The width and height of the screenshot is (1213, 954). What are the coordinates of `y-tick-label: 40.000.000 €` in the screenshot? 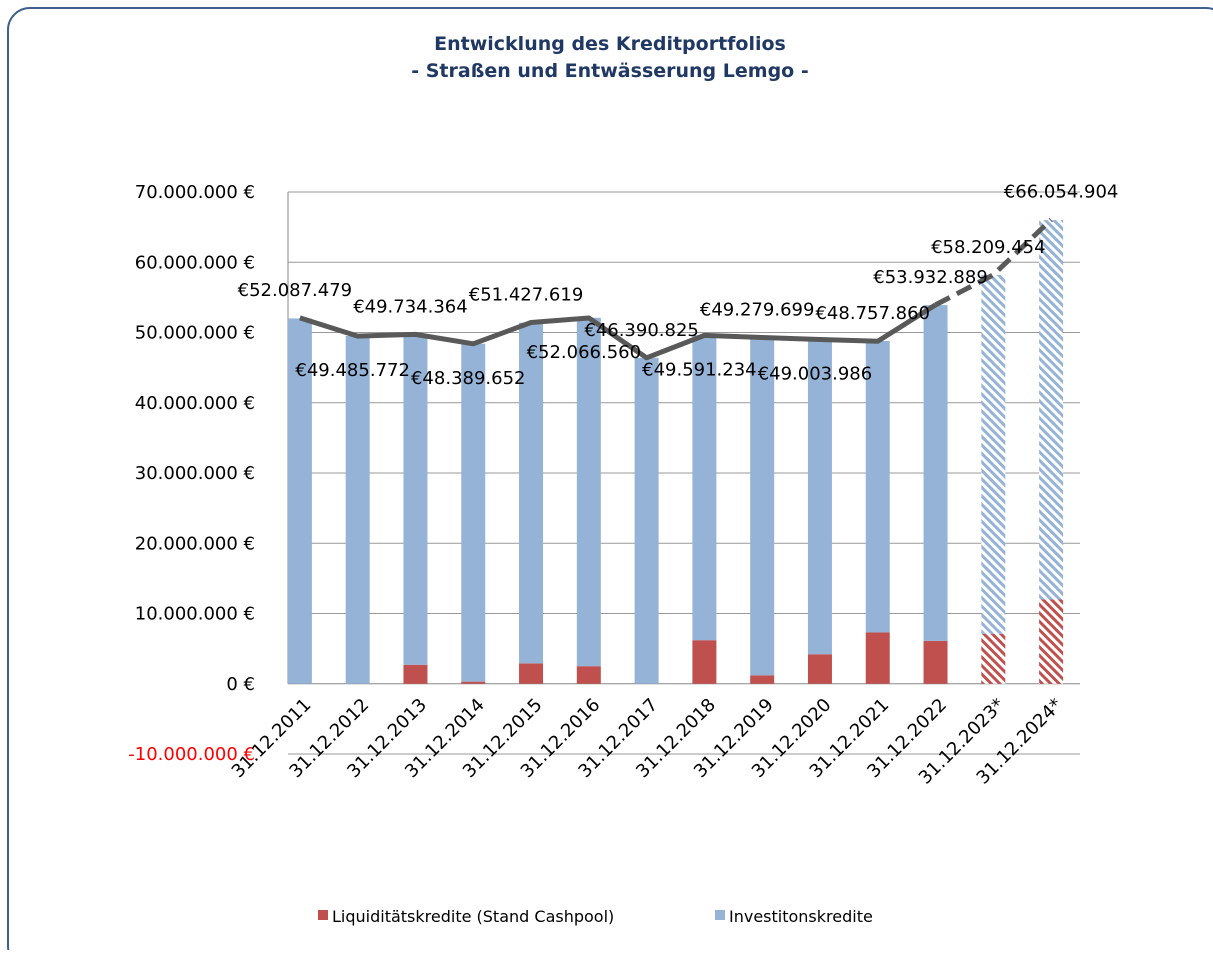 It's located at (195, 403).